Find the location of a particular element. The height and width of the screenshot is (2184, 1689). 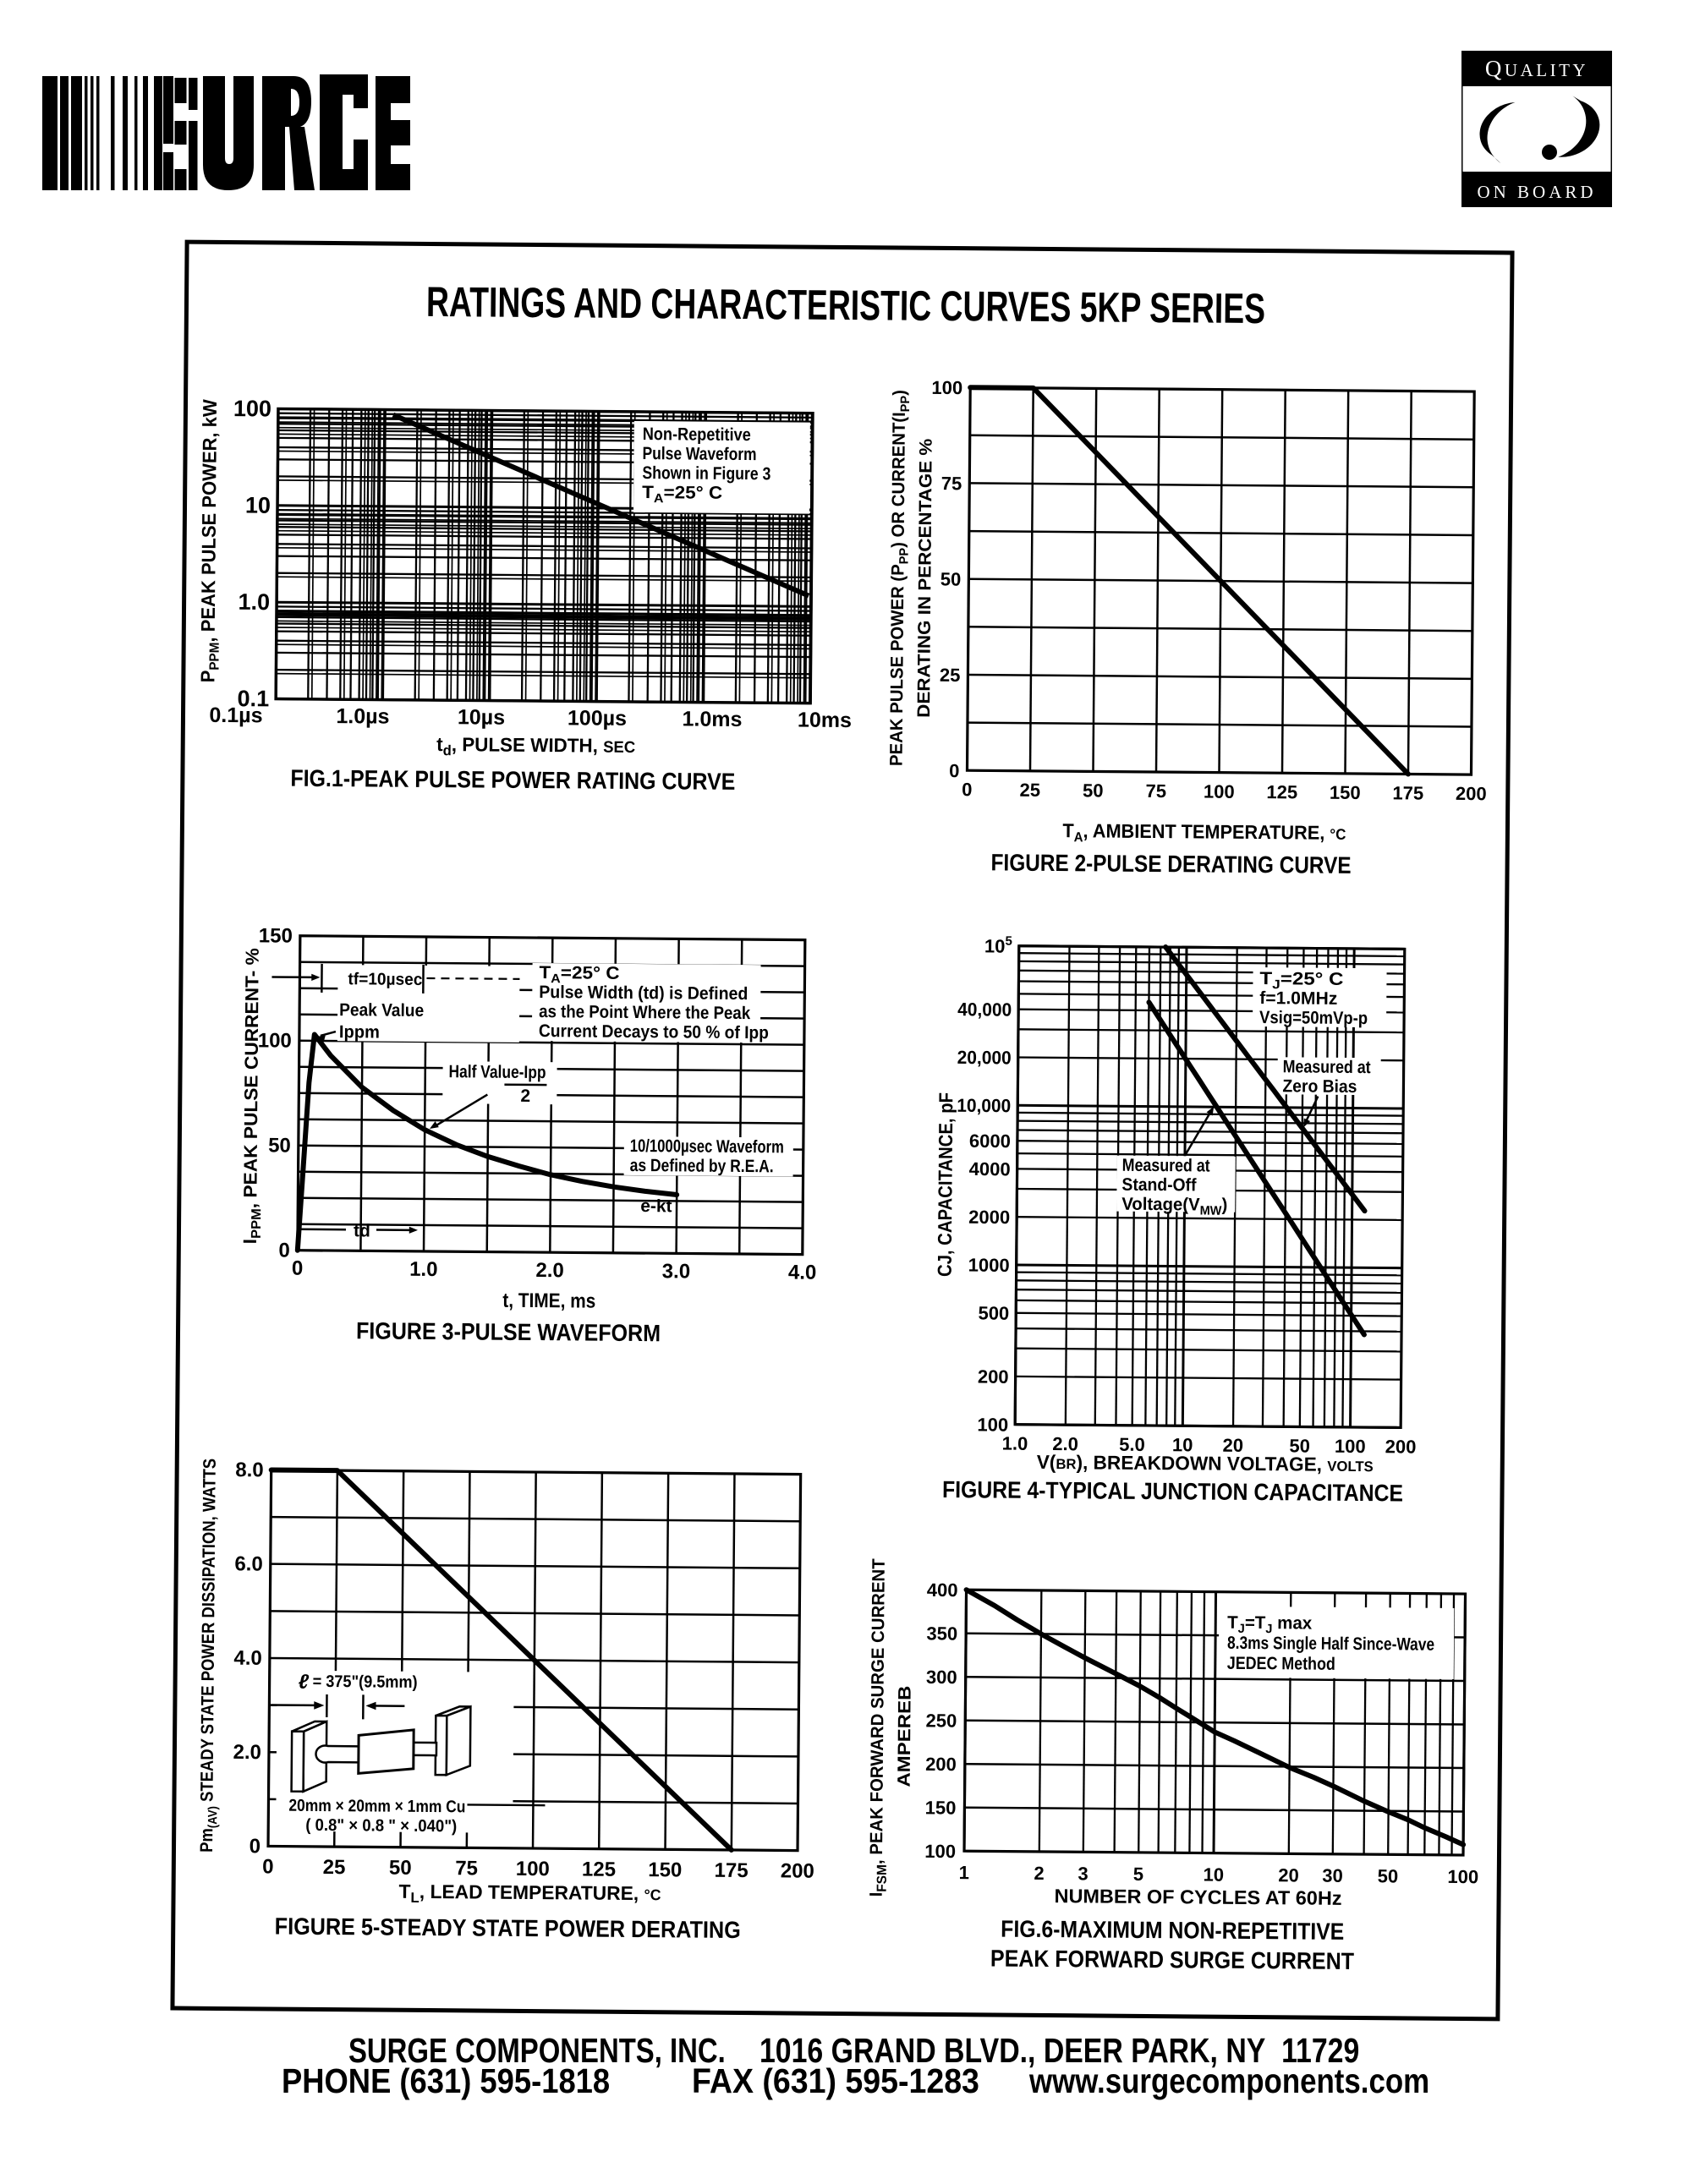

svg-text: 8.3ms Single Half Since-Wave is located at coordinates (1330, 1644).